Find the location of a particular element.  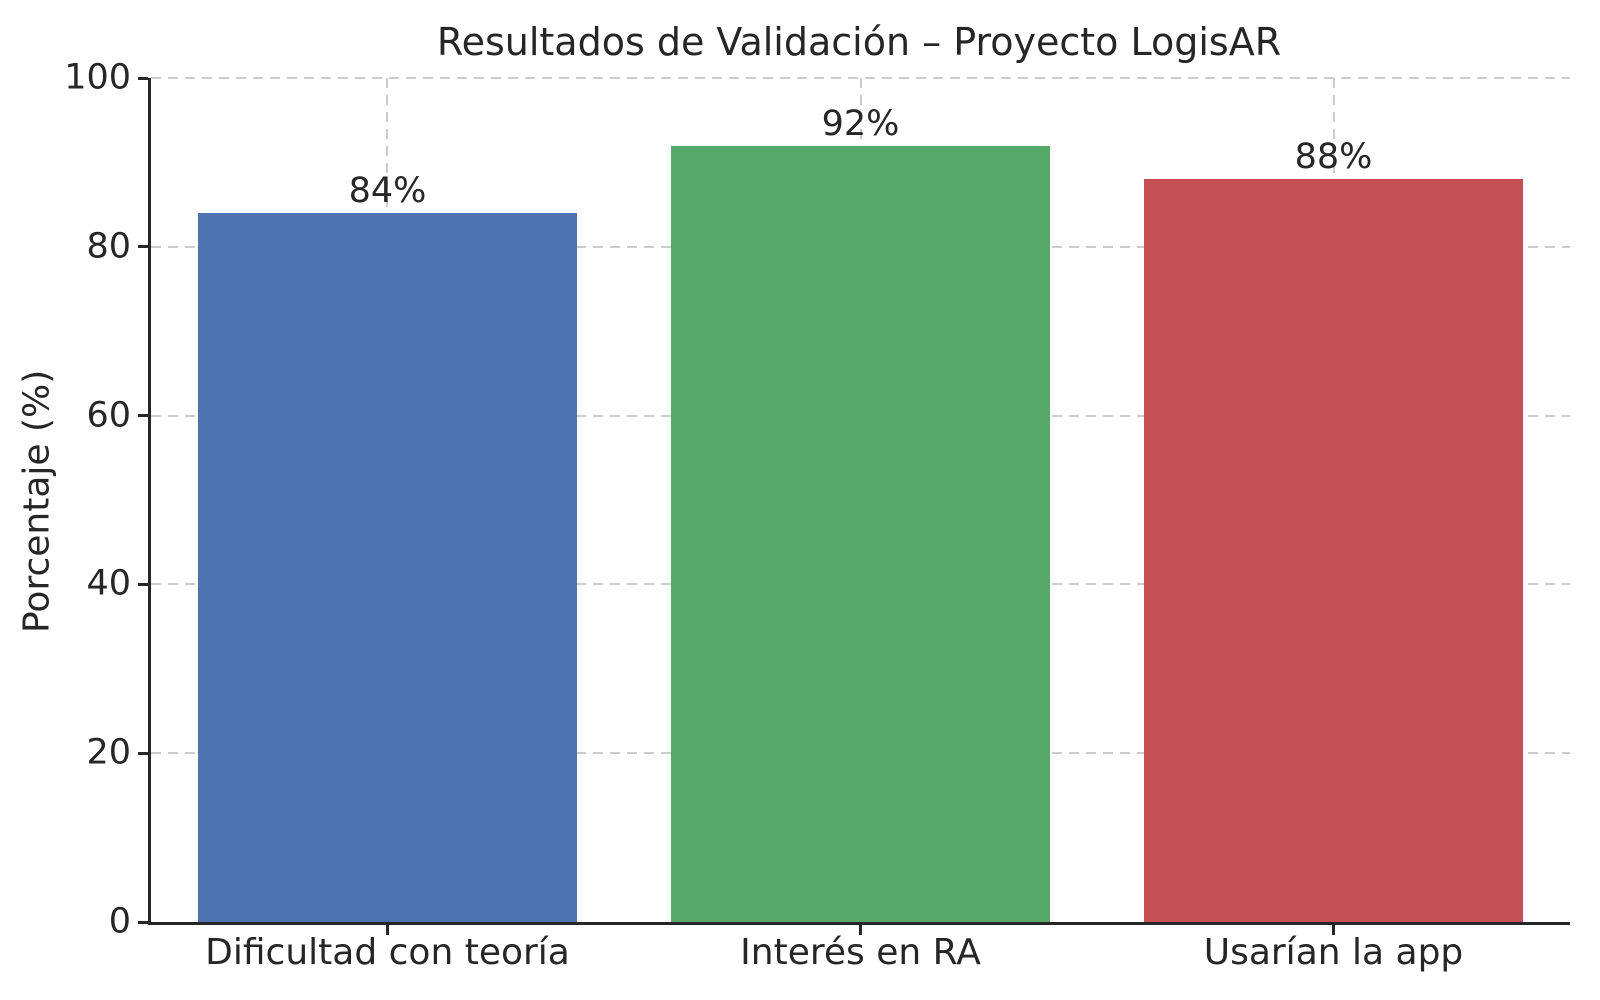

y-axis-label: Porcentaje (%) is located at coordinates (37, 501).